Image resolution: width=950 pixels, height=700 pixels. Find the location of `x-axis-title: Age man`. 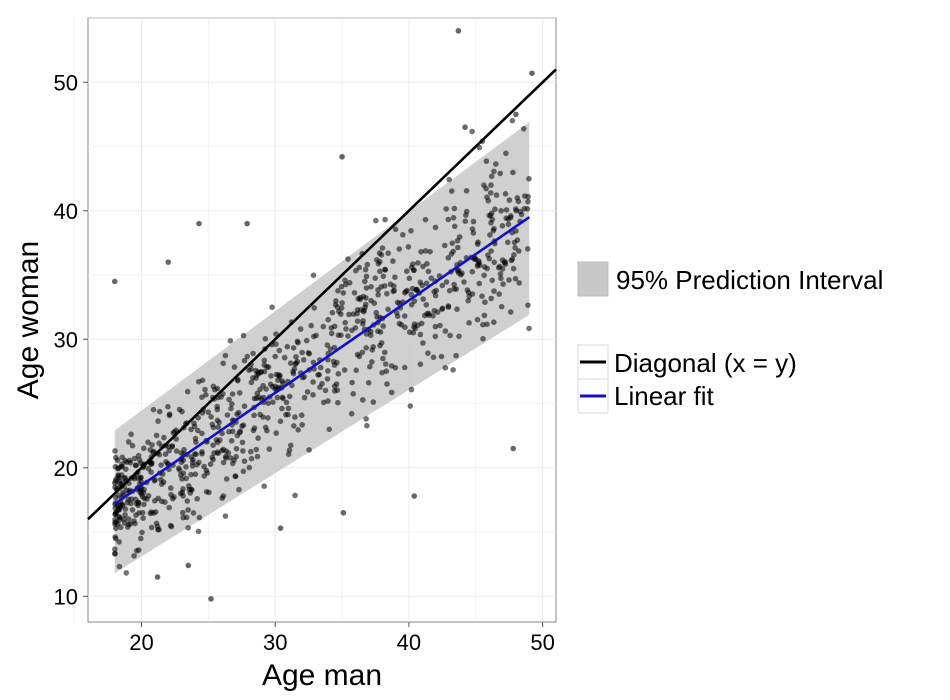

x-axis-title: Age man is located at coordinates (322, 675).